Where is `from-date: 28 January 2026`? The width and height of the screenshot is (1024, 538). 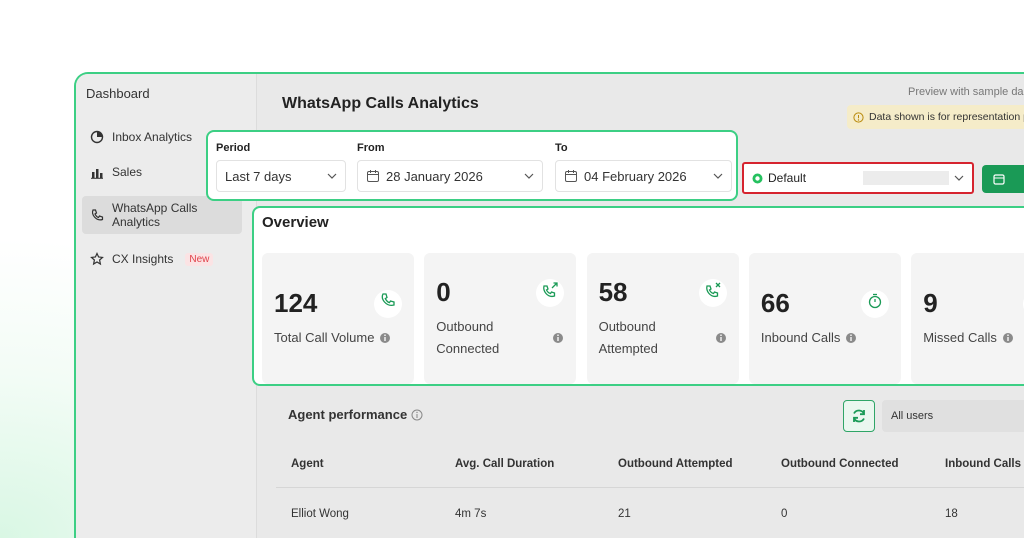
from-date: 28 January 2026 is located at coordinates (450, 176).